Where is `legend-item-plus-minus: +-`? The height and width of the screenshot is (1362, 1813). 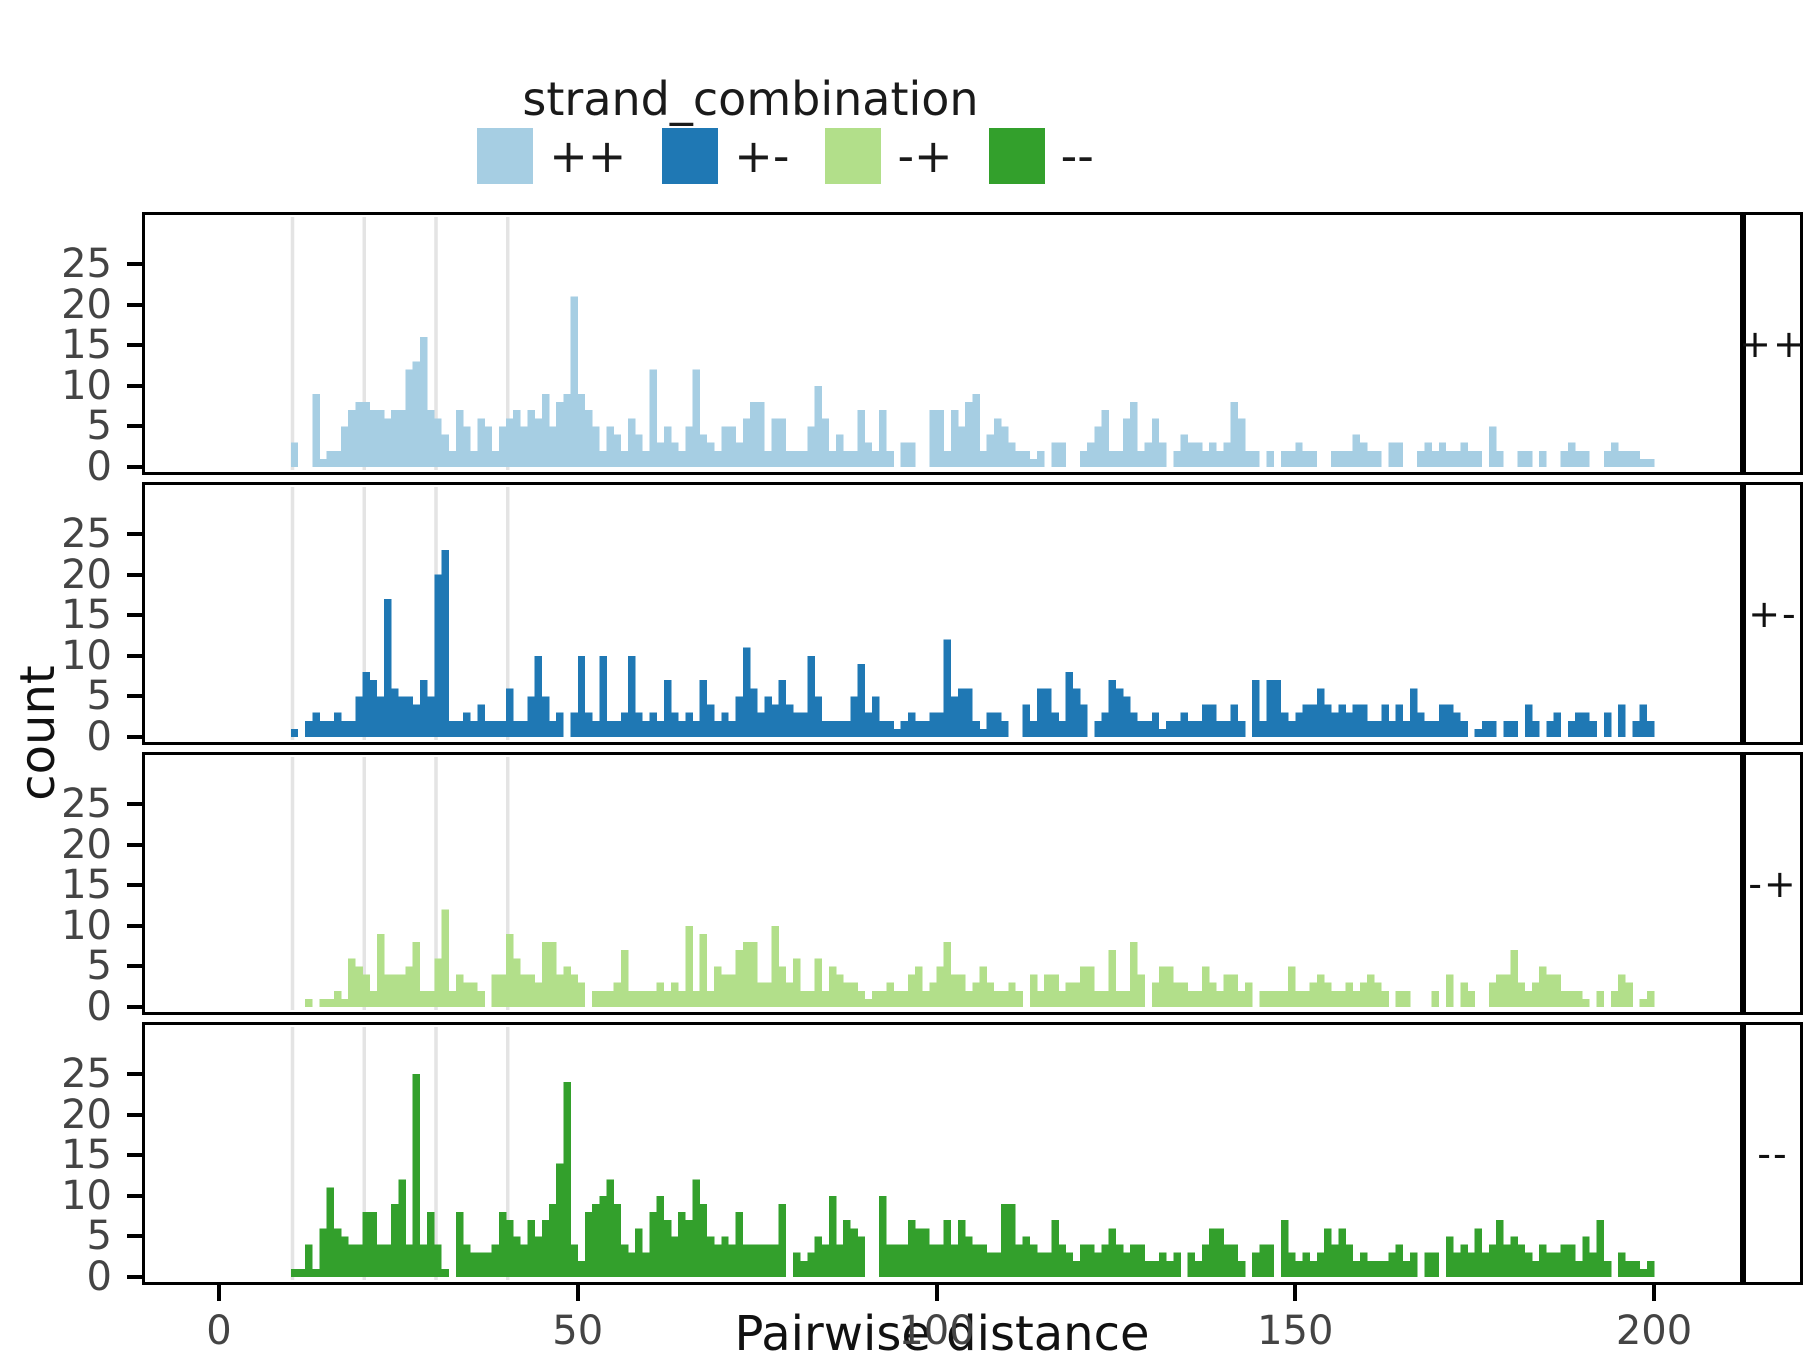 legend-item-plus-minus: +- is located at coordinates (725, 156).